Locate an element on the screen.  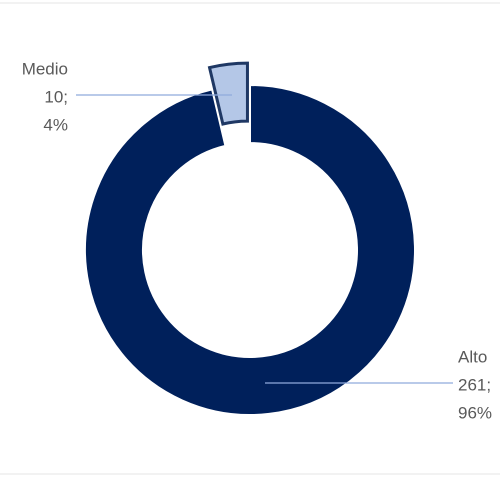
slice-value-label: 10; is located at coordinates (56, 96).